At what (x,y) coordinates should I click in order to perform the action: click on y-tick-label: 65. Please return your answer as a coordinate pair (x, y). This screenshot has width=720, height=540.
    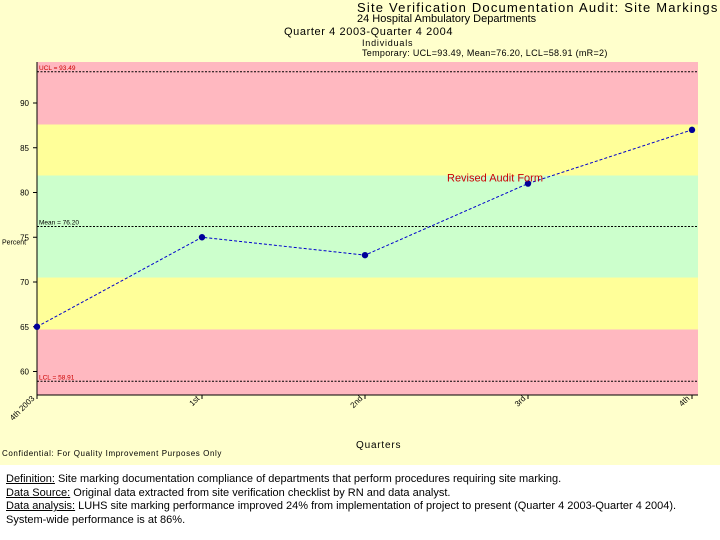
    Looking at the image, I should click on (24, 327).